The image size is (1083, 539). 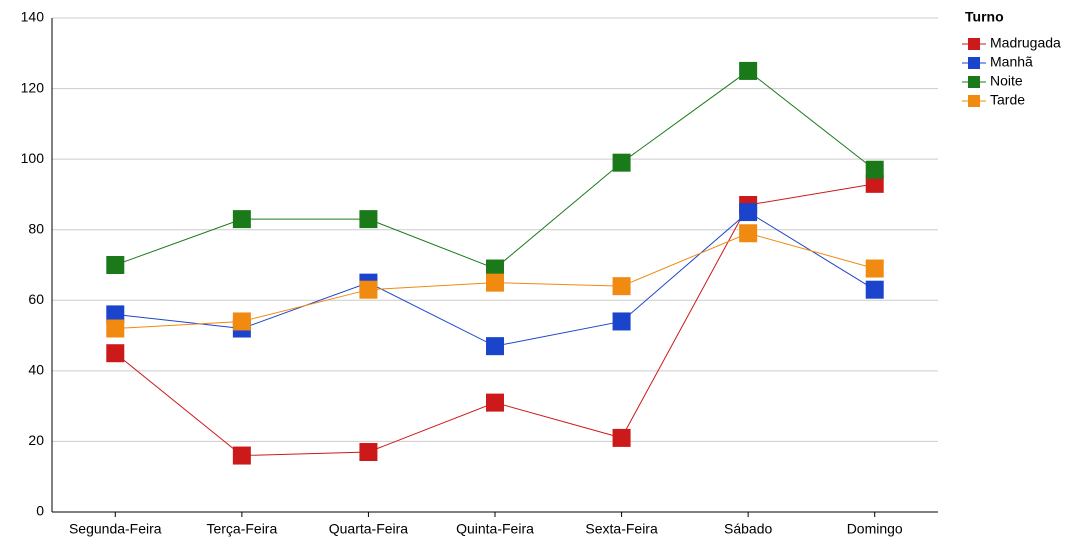 I want to click on legend-label: Tarde, so click(x=1007, y=100).